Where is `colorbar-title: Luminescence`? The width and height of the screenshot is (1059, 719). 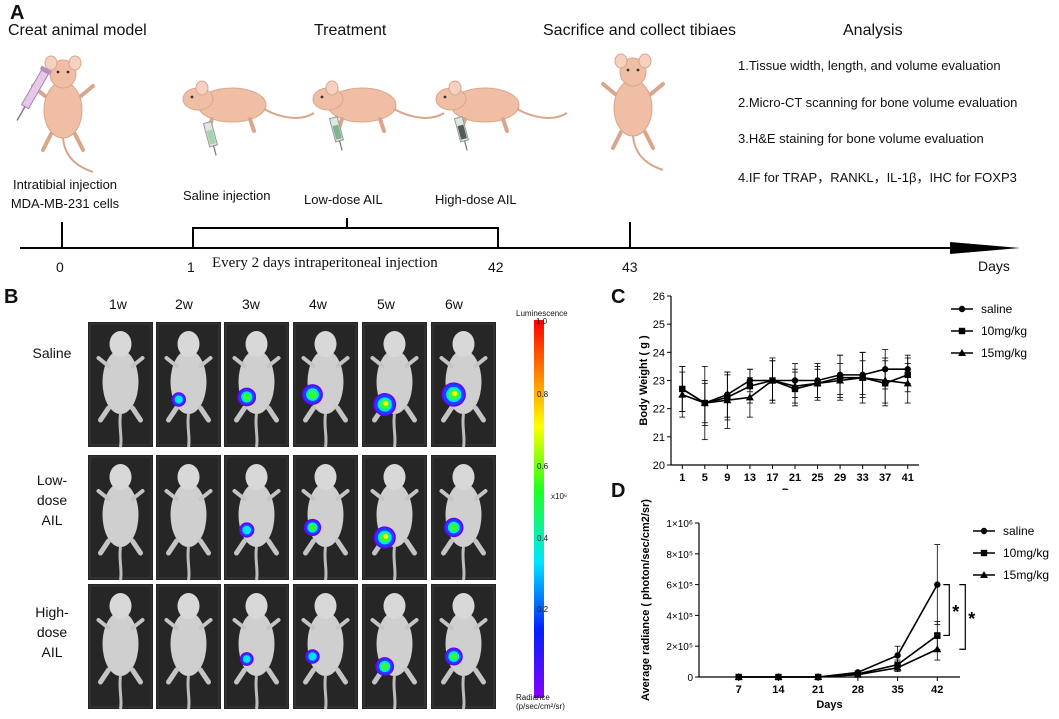 colorbar-title: Luminescence is located at coordinates (542, 313).